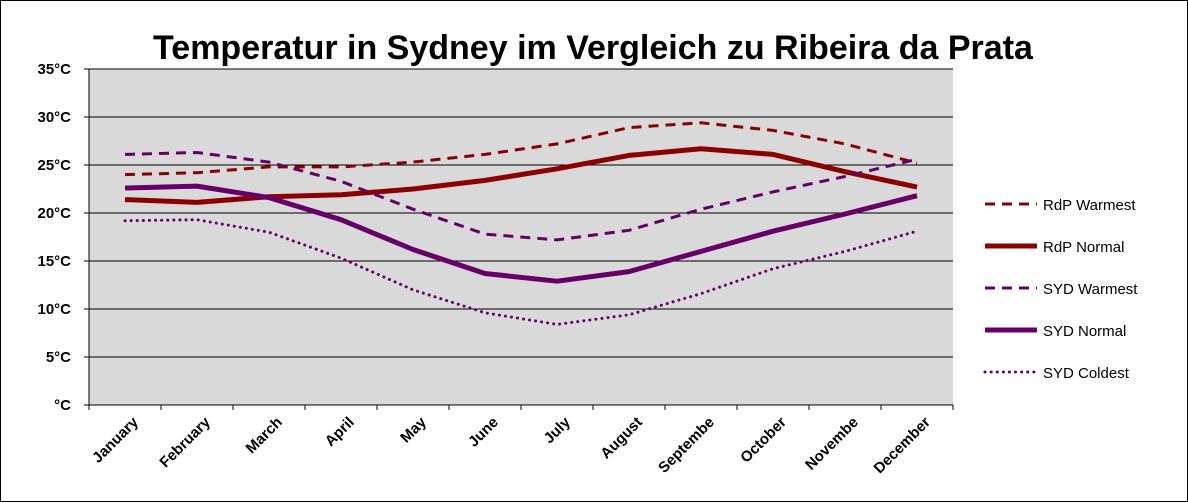 Image resolution: width=1188 pixels, height=503 pixels. I want to click on x-tick-label: April, so click(340, 432).